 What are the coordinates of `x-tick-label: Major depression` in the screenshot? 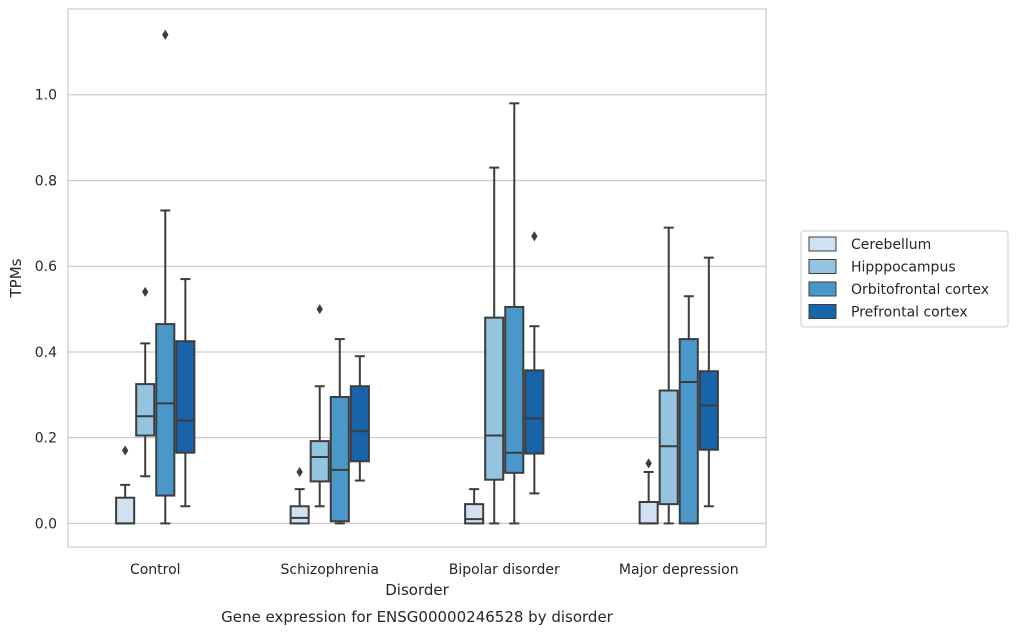 It's located at (679, 570).